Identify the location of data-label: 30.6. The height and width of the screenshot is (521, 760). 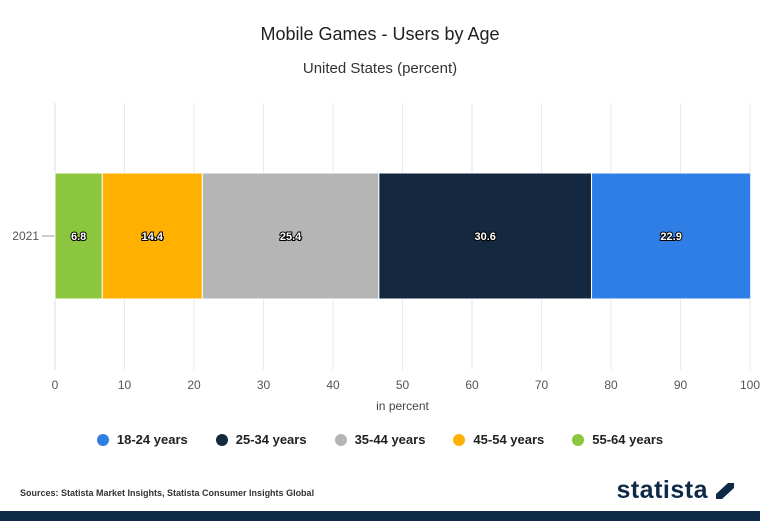
(484, 237).